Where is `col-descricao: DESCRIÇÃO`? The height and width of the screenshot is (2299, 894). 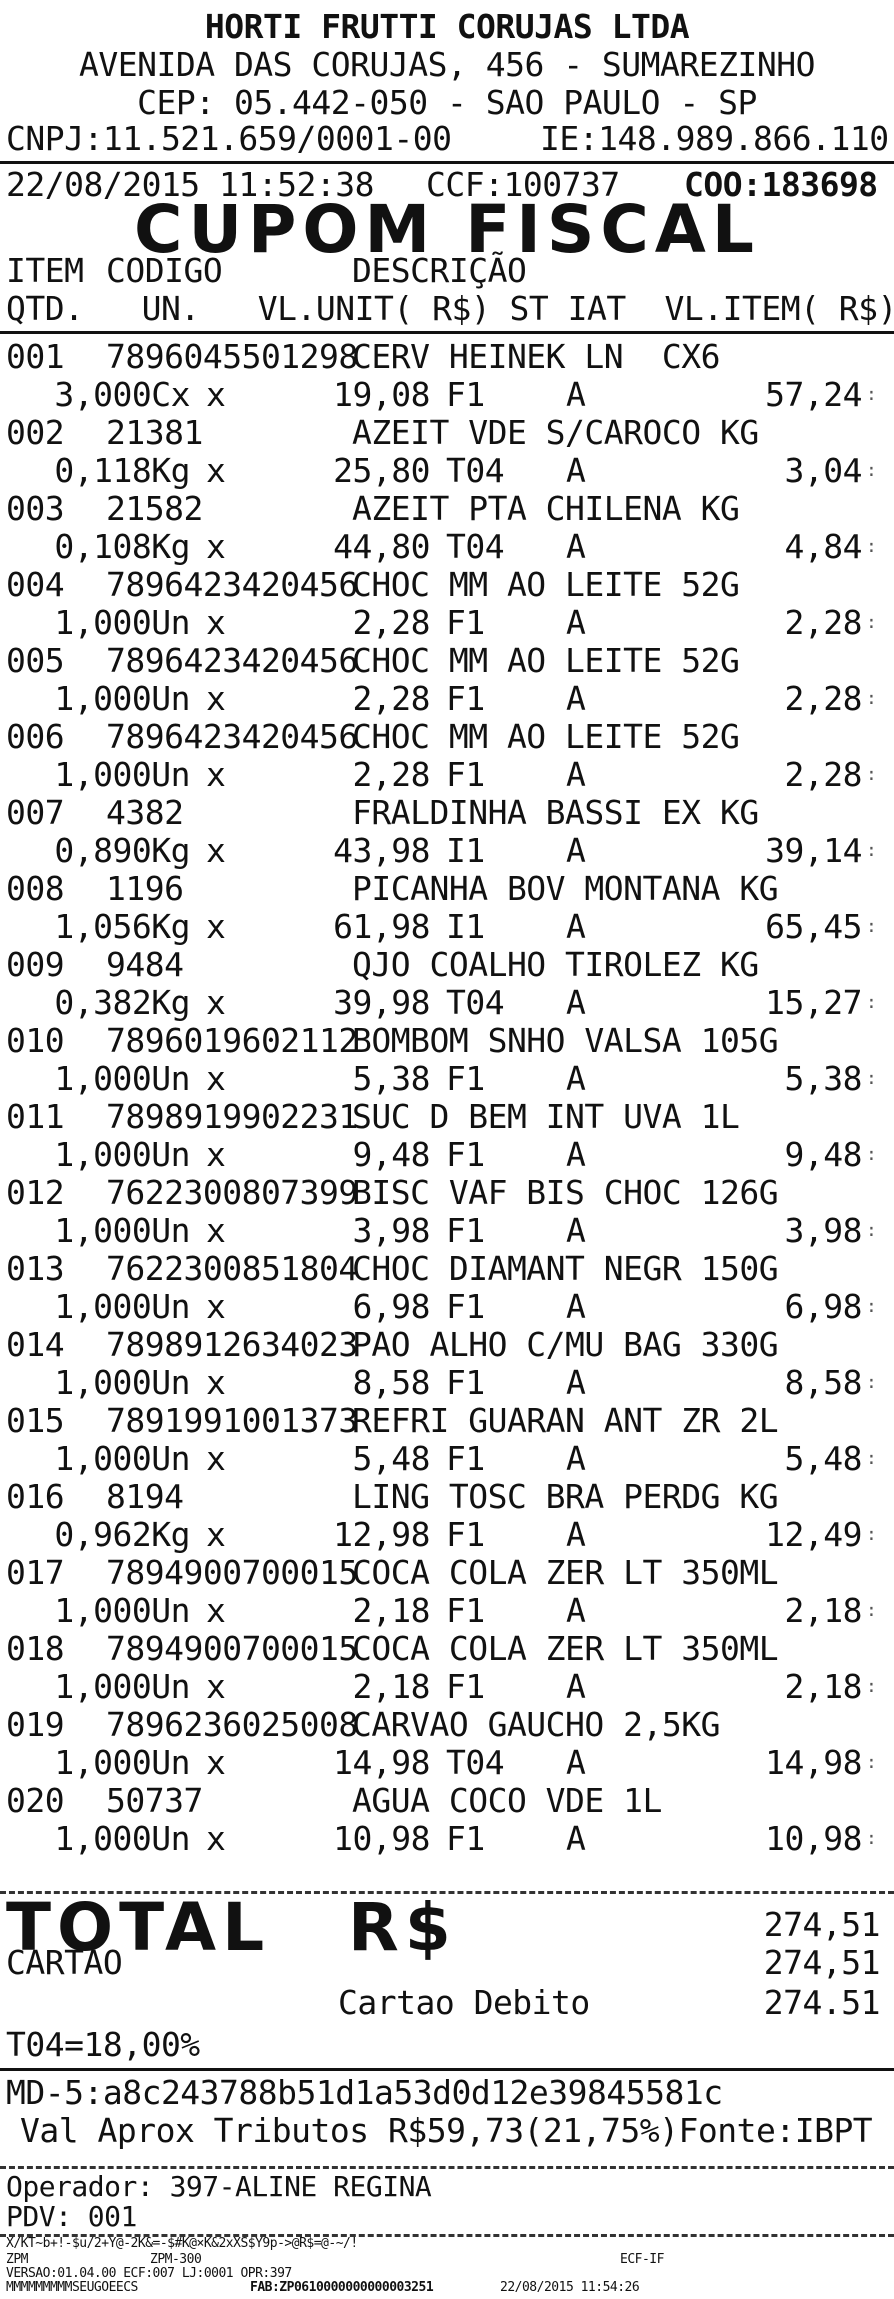 col-descricao: DESCRIÇÃO is located at coordinates (439, 270).